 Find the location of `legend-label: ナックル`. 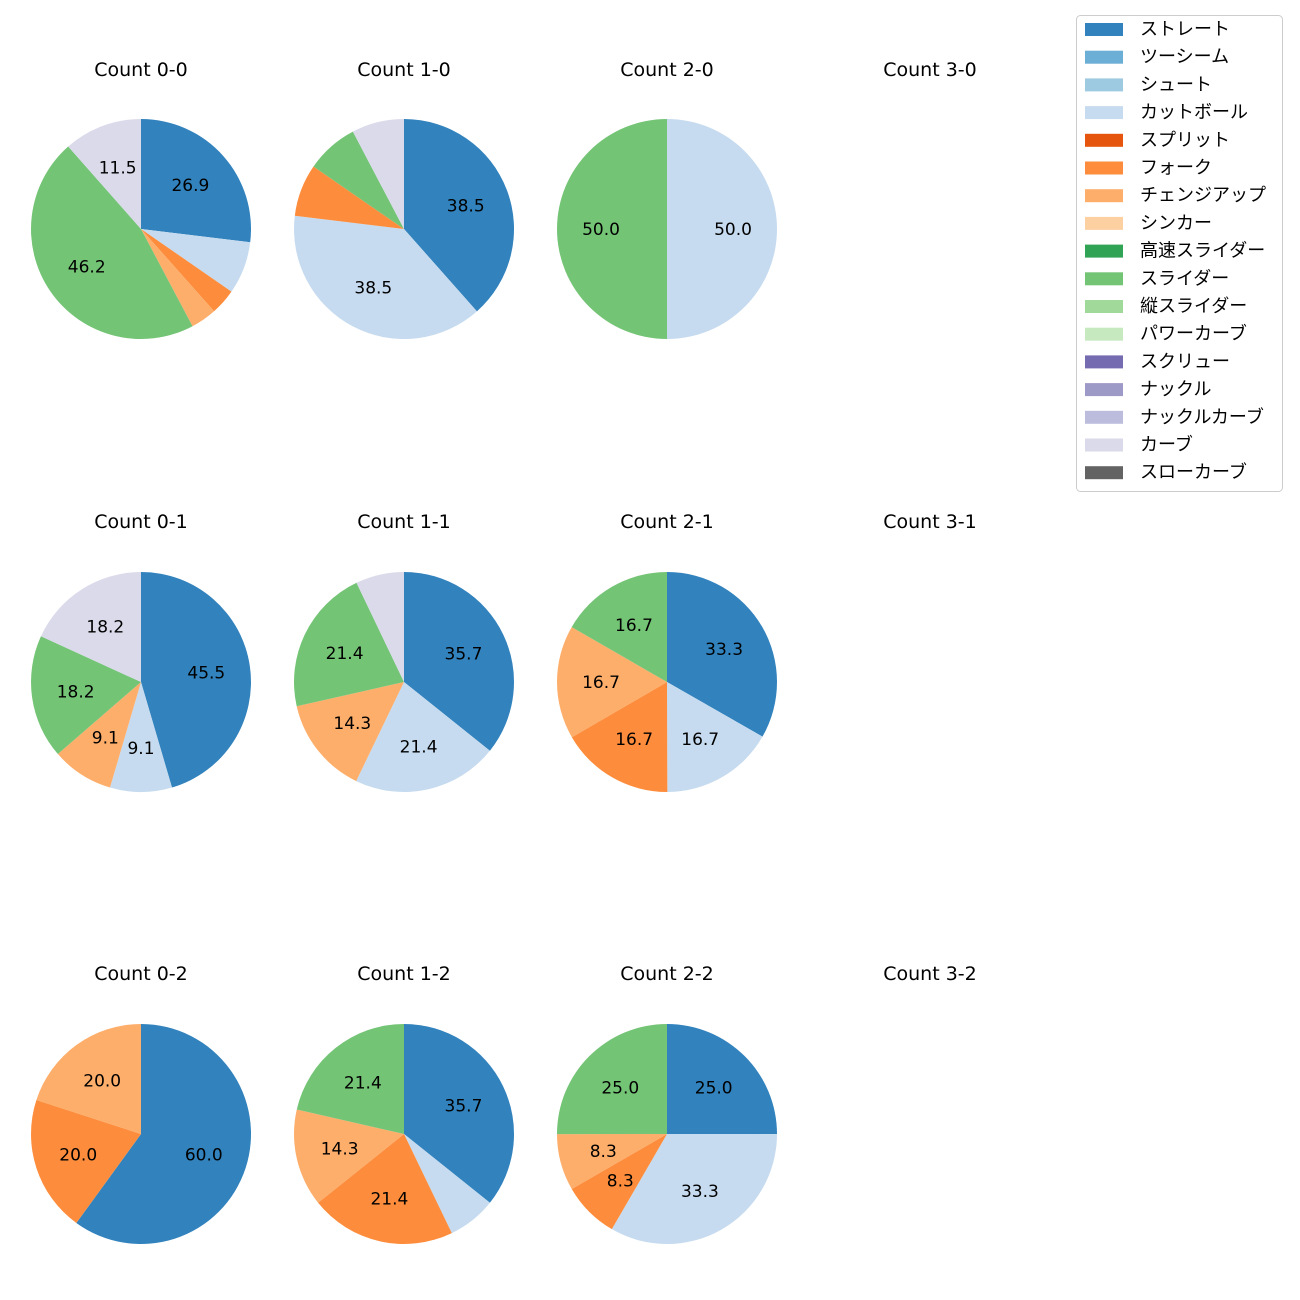

legend-label: ナックル is located at coordinates (1175, 389).